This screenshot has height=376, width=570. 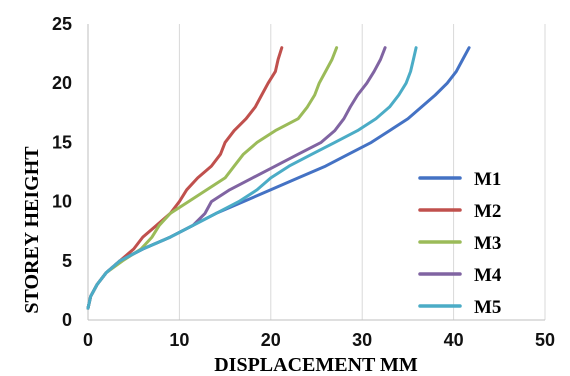 I want to click on legend-label-m3: M3, so click(x=487, y=243).